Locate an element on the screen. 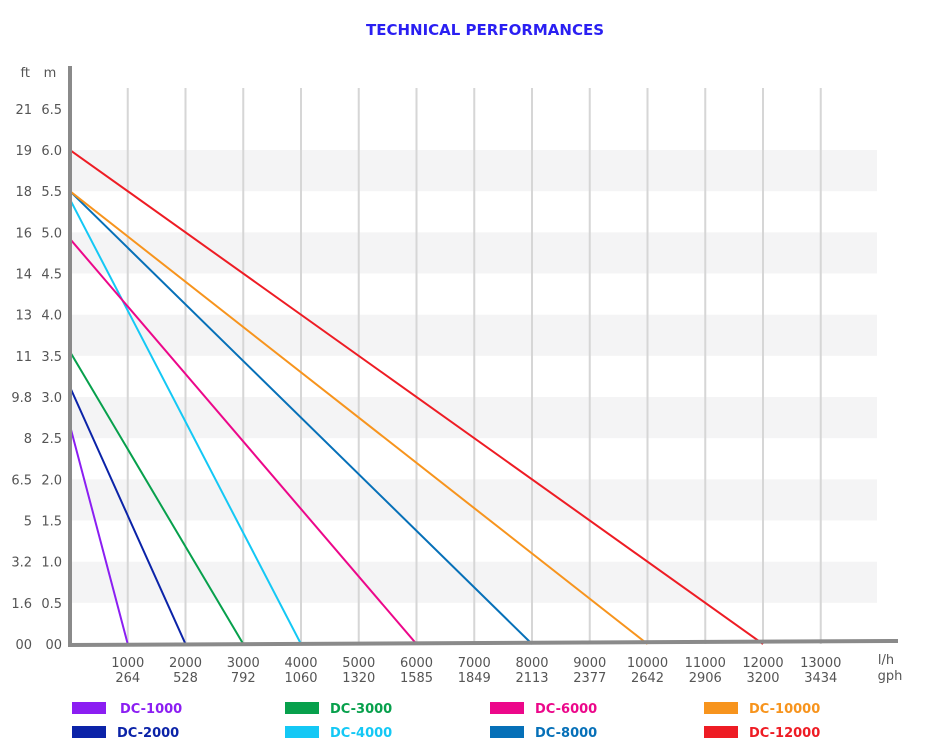 This screenshot has width=950, height=750. y-tick-ft: 3.2 is located at coordinates (21, 563).